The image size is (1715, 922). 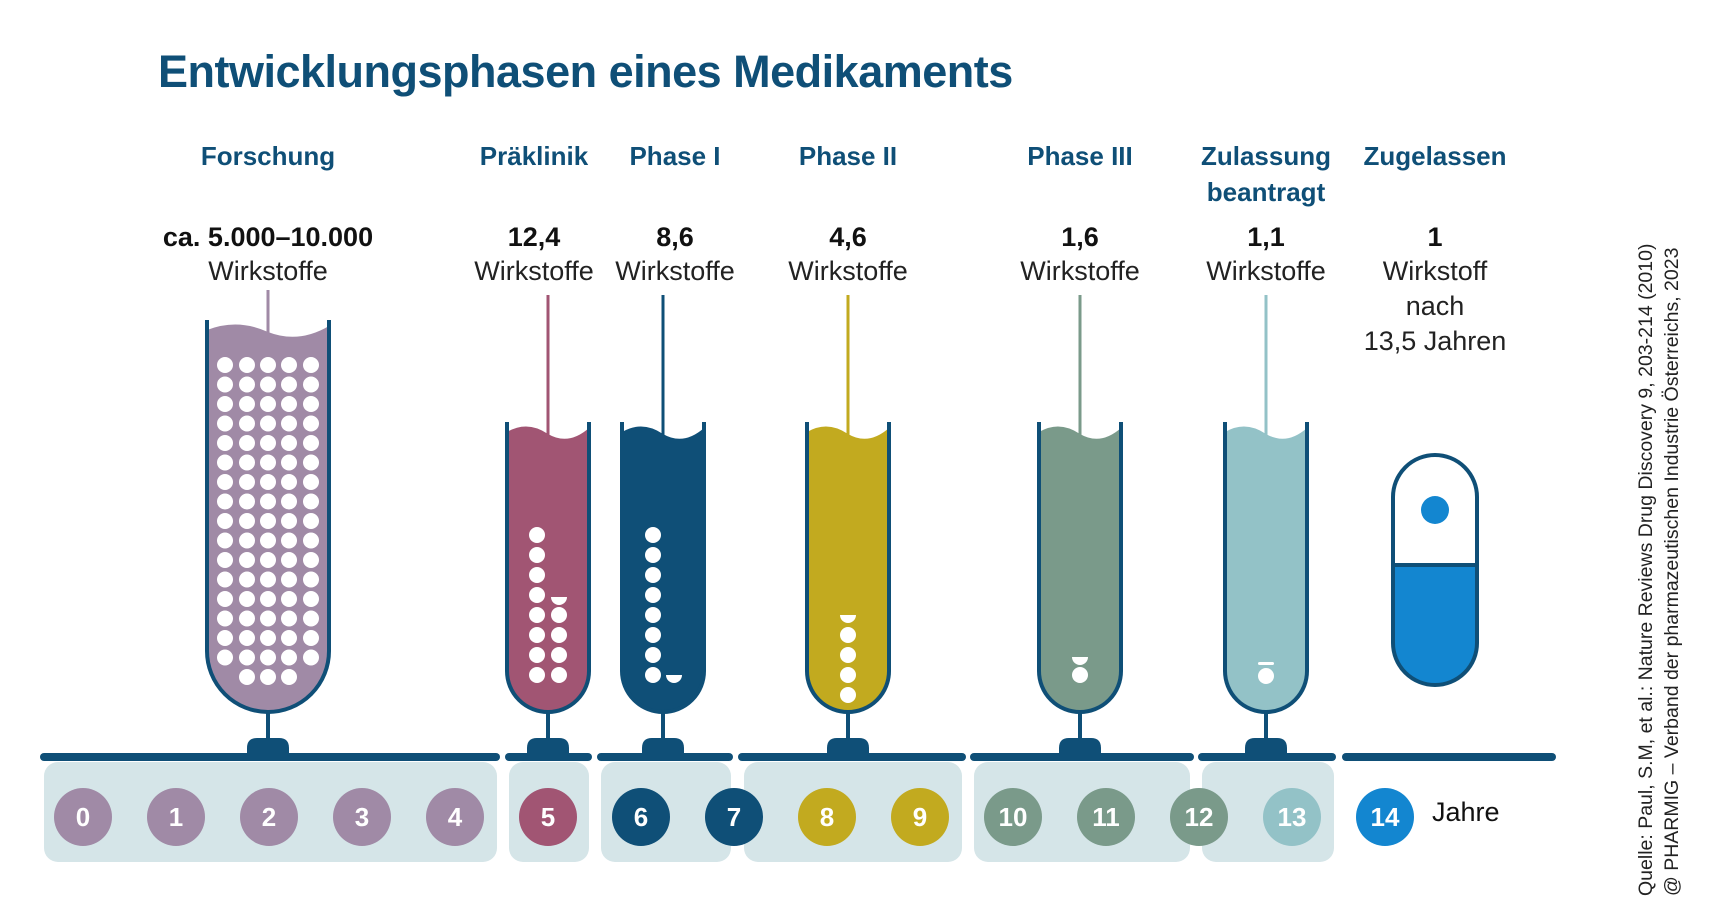 I want to click on count-value: 8,6, so click(x=675, y=237).